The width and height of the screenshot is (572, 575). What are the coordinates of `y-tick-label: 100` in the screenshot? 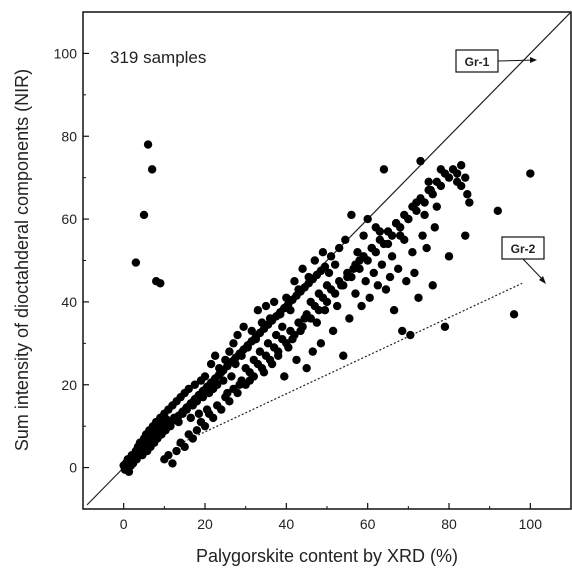 It's located at (66, 53).